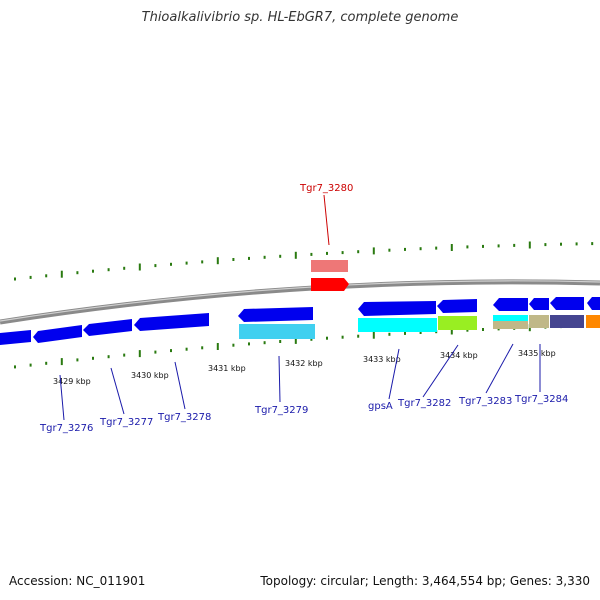 This screenshot has width=600, height=600. Describe the element at coordinates (567, 321) in the screenshot. I see `gene-tgr7-3284-cog` at that location.